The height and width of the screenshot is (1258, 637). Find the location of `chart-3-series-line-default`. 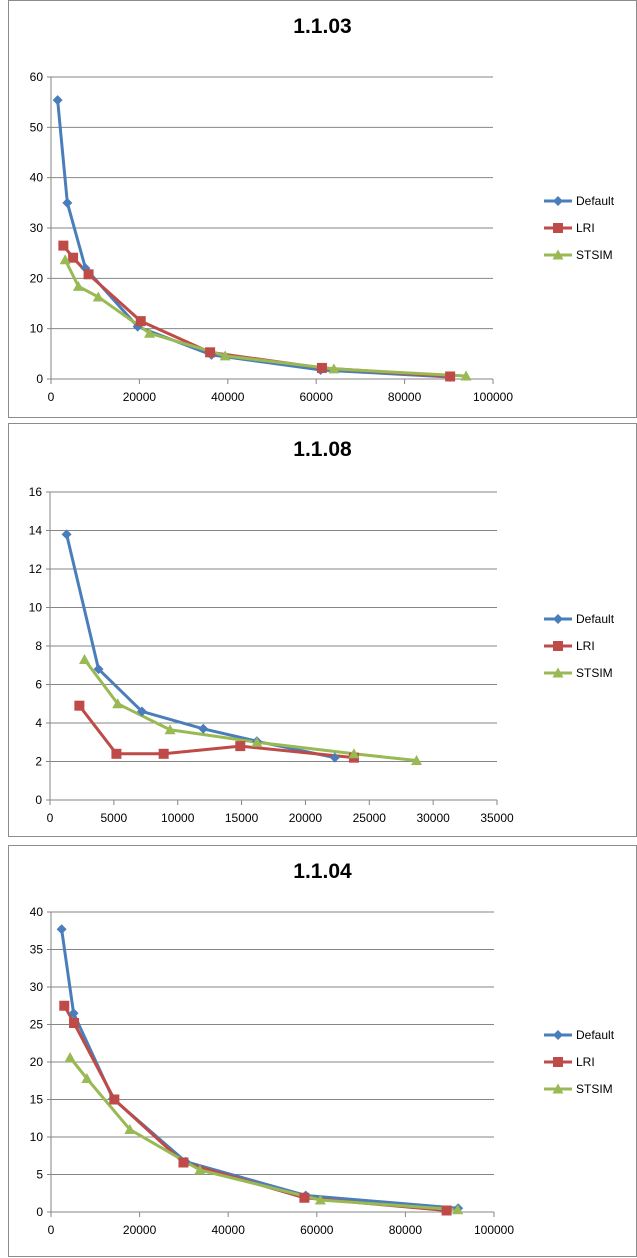

chart-3-series-line-default is located at coordinates (259, 1069).